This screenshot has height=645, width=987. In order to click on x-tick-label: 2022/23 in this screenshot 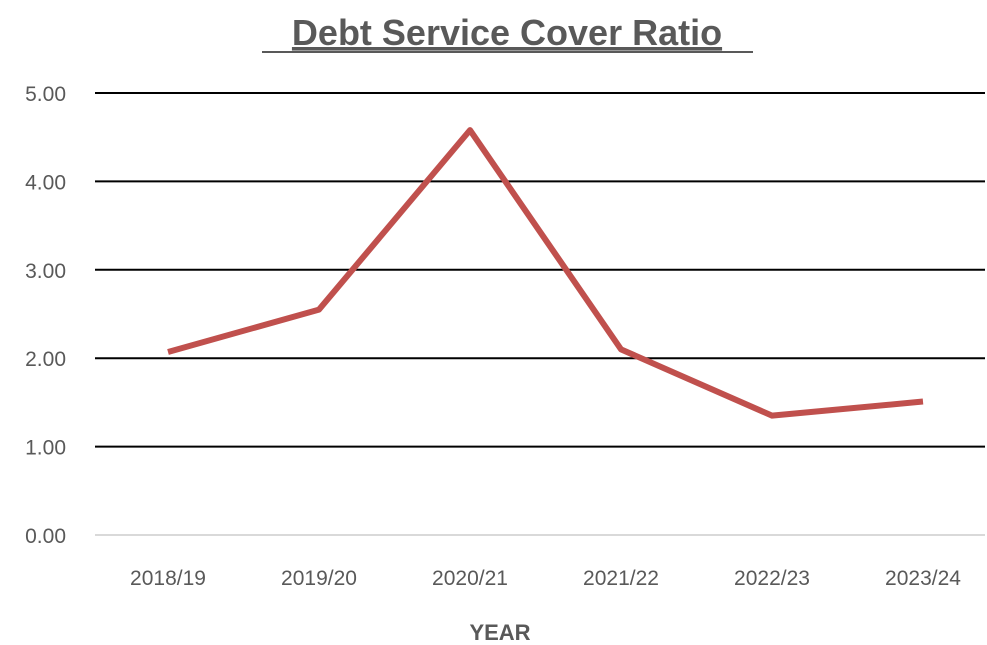, I will do `click(772, 578)`.